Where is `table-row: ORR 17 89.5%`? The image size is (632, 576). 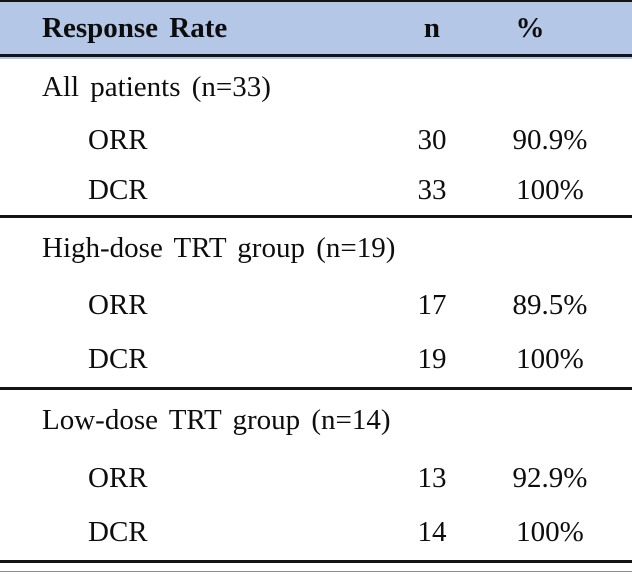
table-row: ORR 17 89.5% is located at coordinates (316, 306).